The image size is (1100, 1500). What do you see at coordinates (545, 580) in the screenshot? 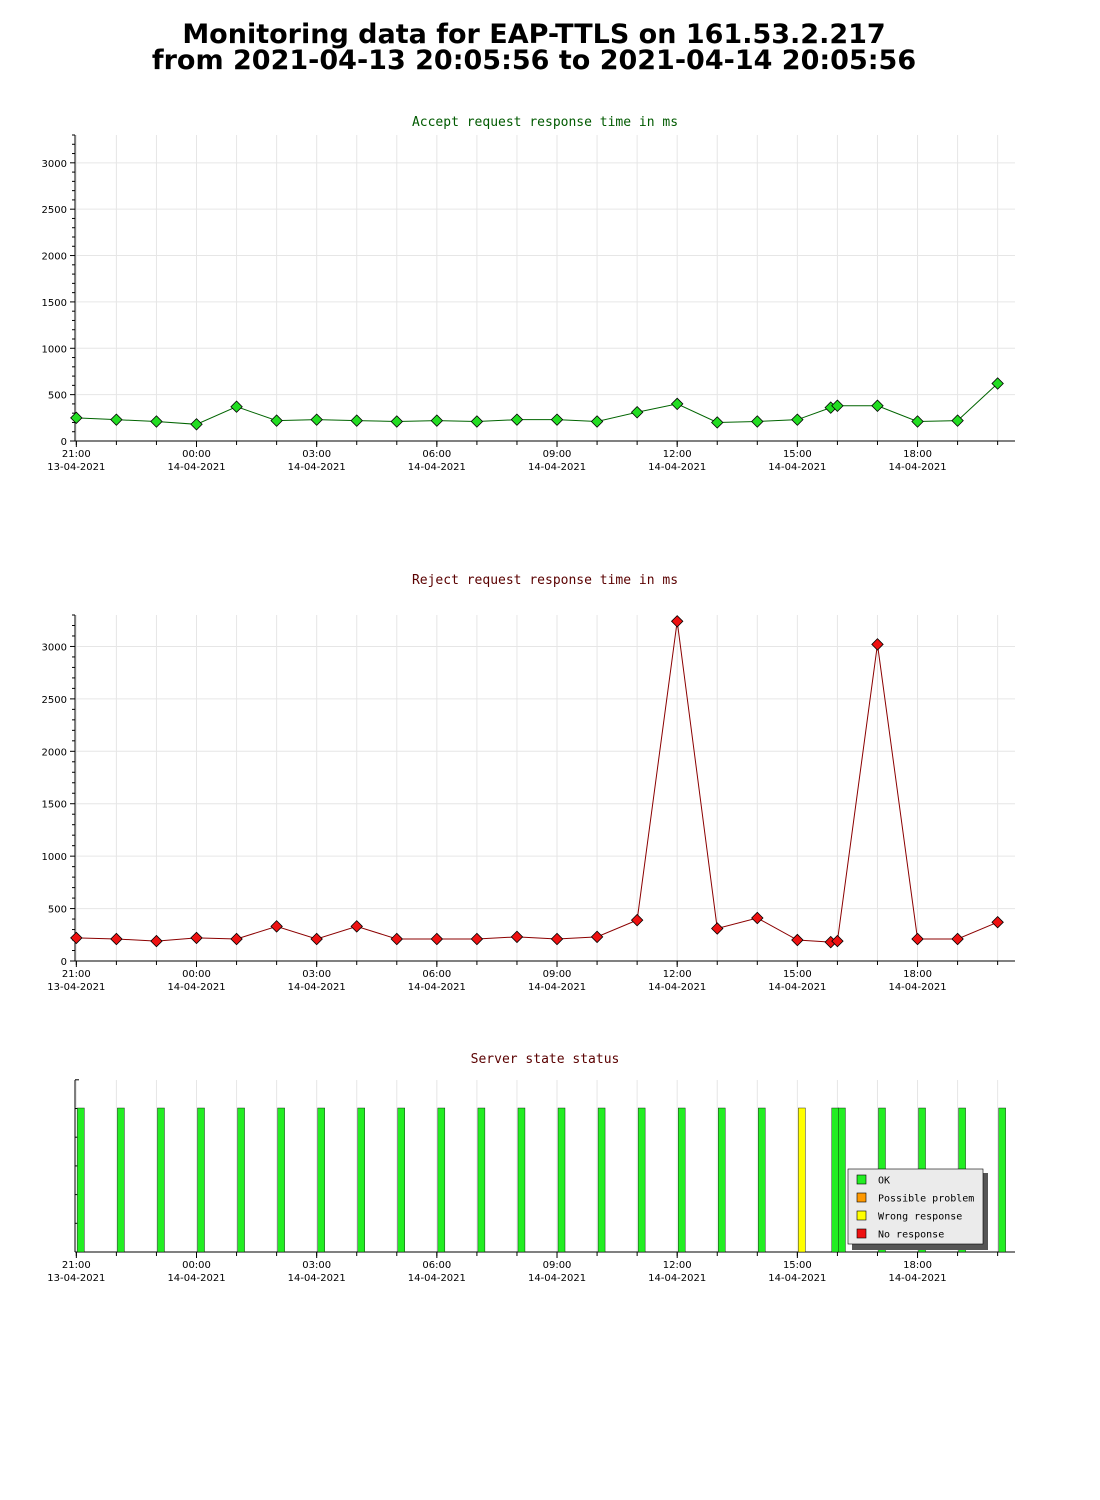
I see `chart-title: Reject request response time in ms` at bounding box center [545, 580].